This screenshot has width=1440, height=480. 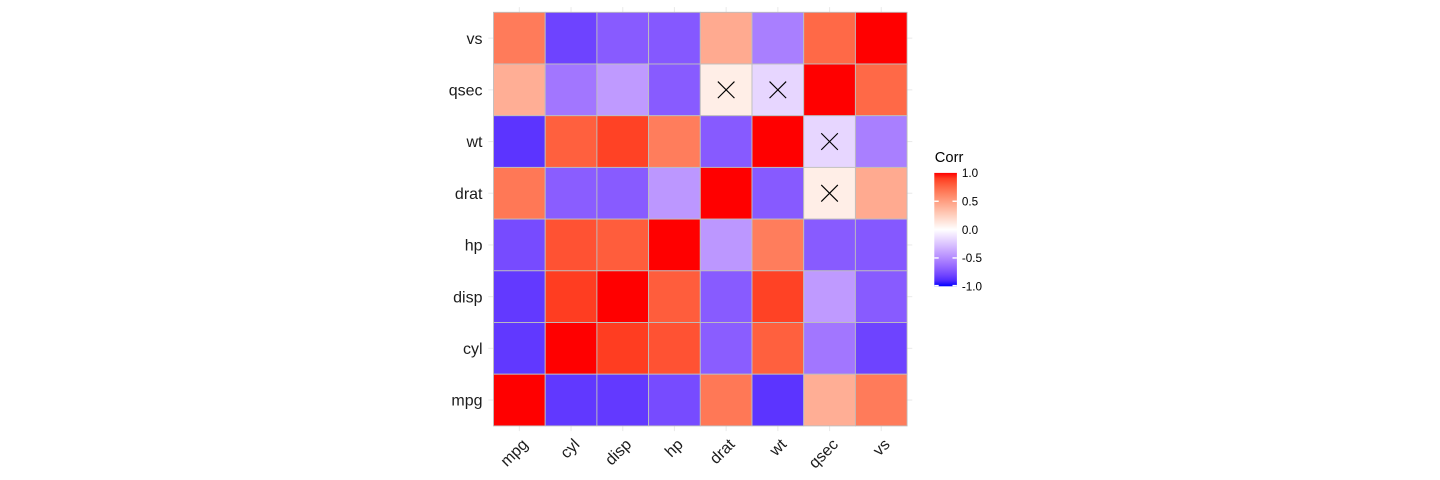 I want to click on tile-mpg-wt, so click(x=778, y=400).